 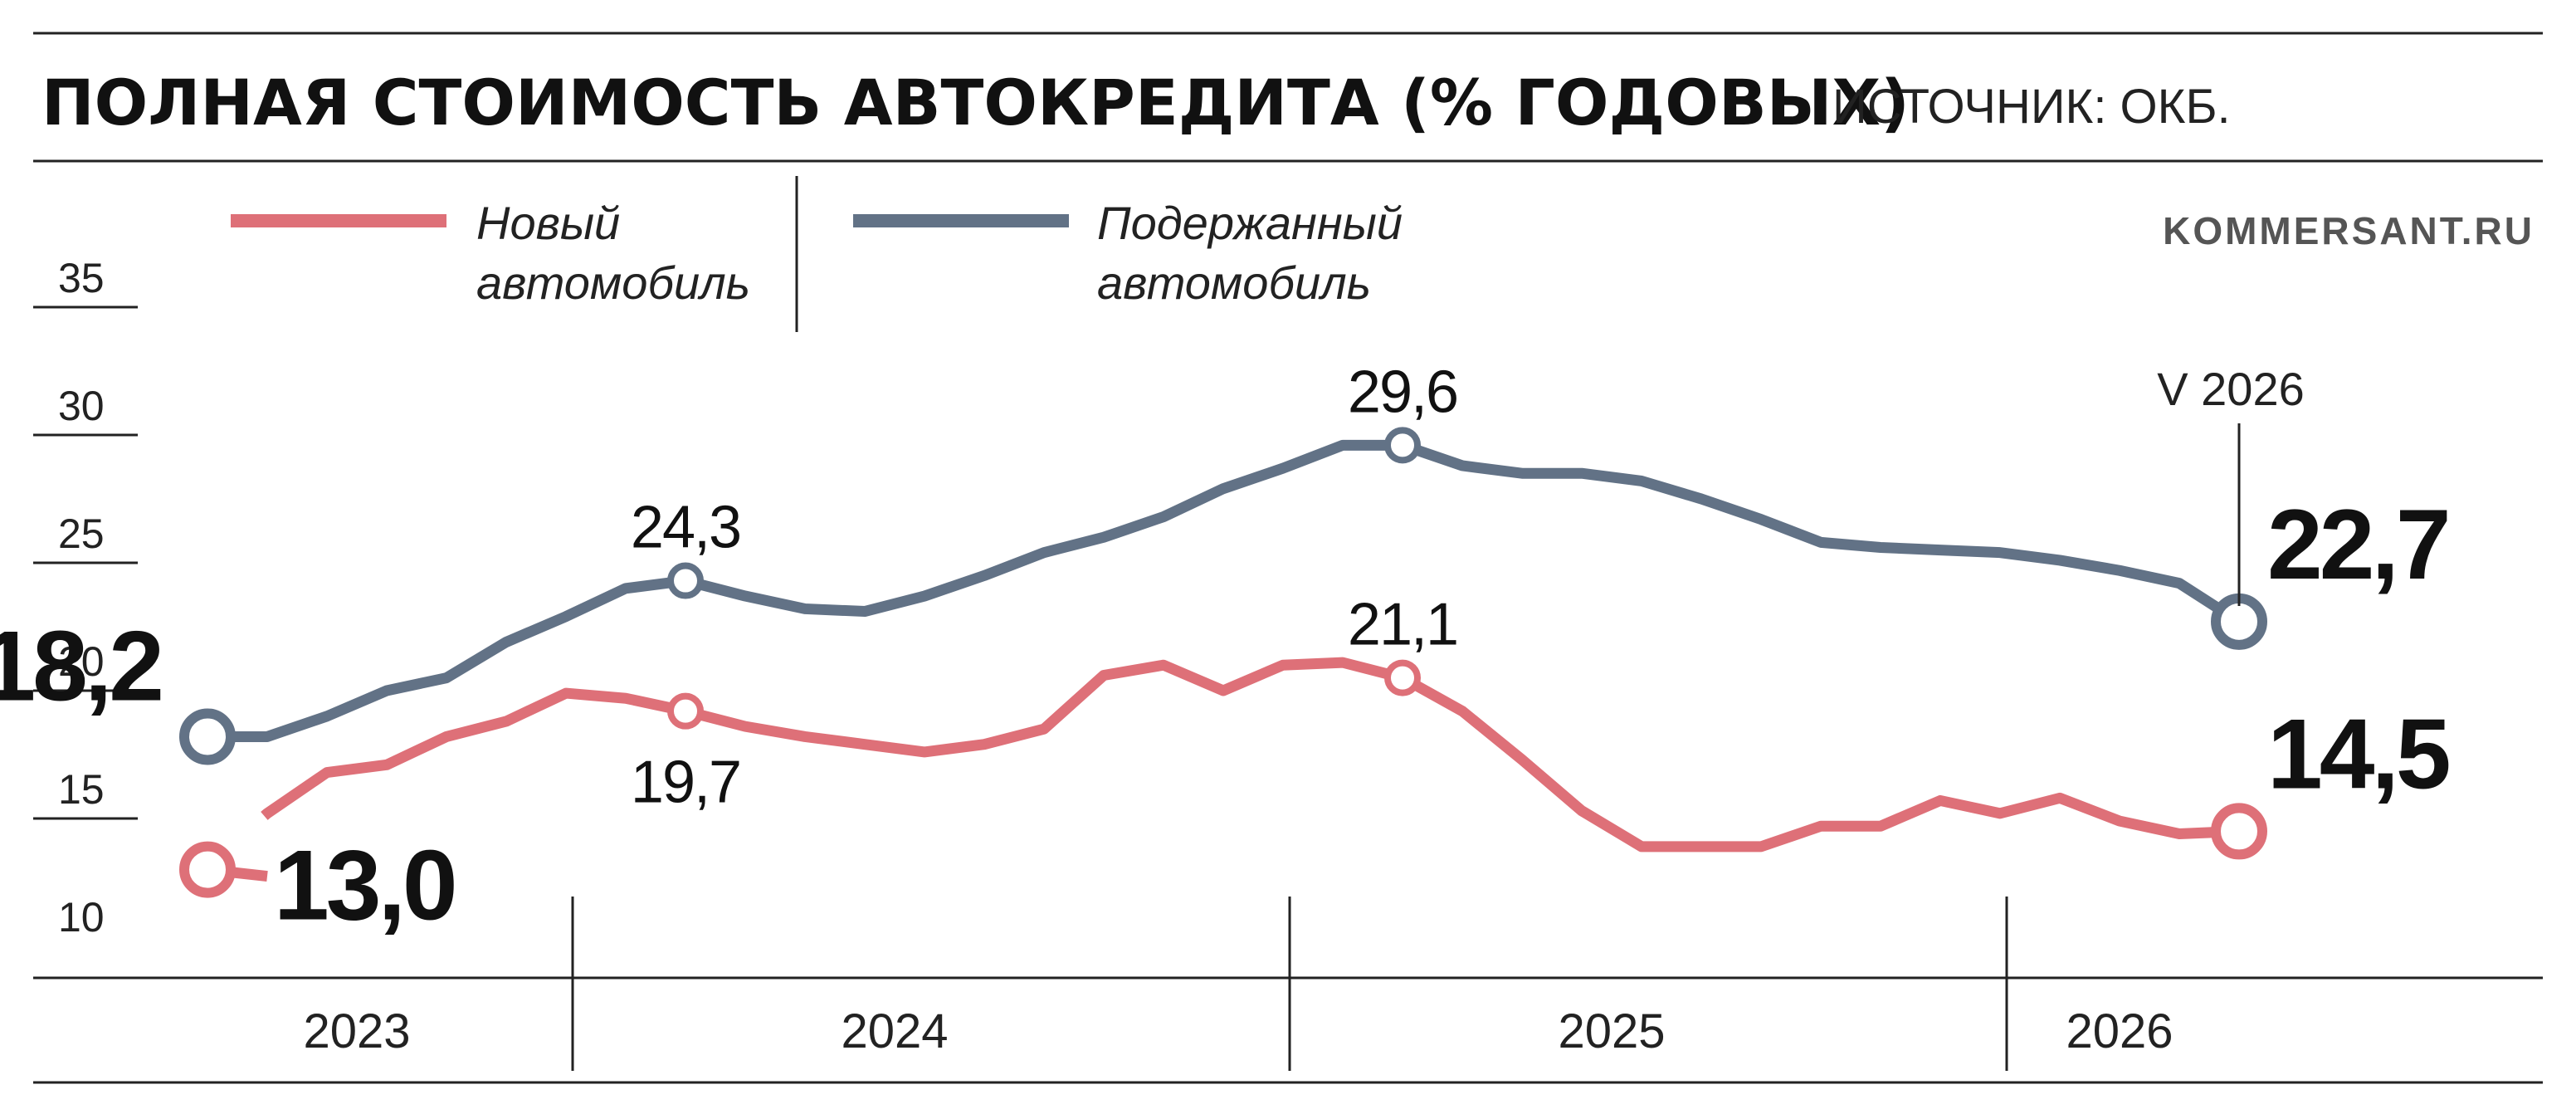 What do you see at coordinates (2357, 544) in the screenshot?
I see `data-label-used: 22,7` at bounding box center [2357, 544].